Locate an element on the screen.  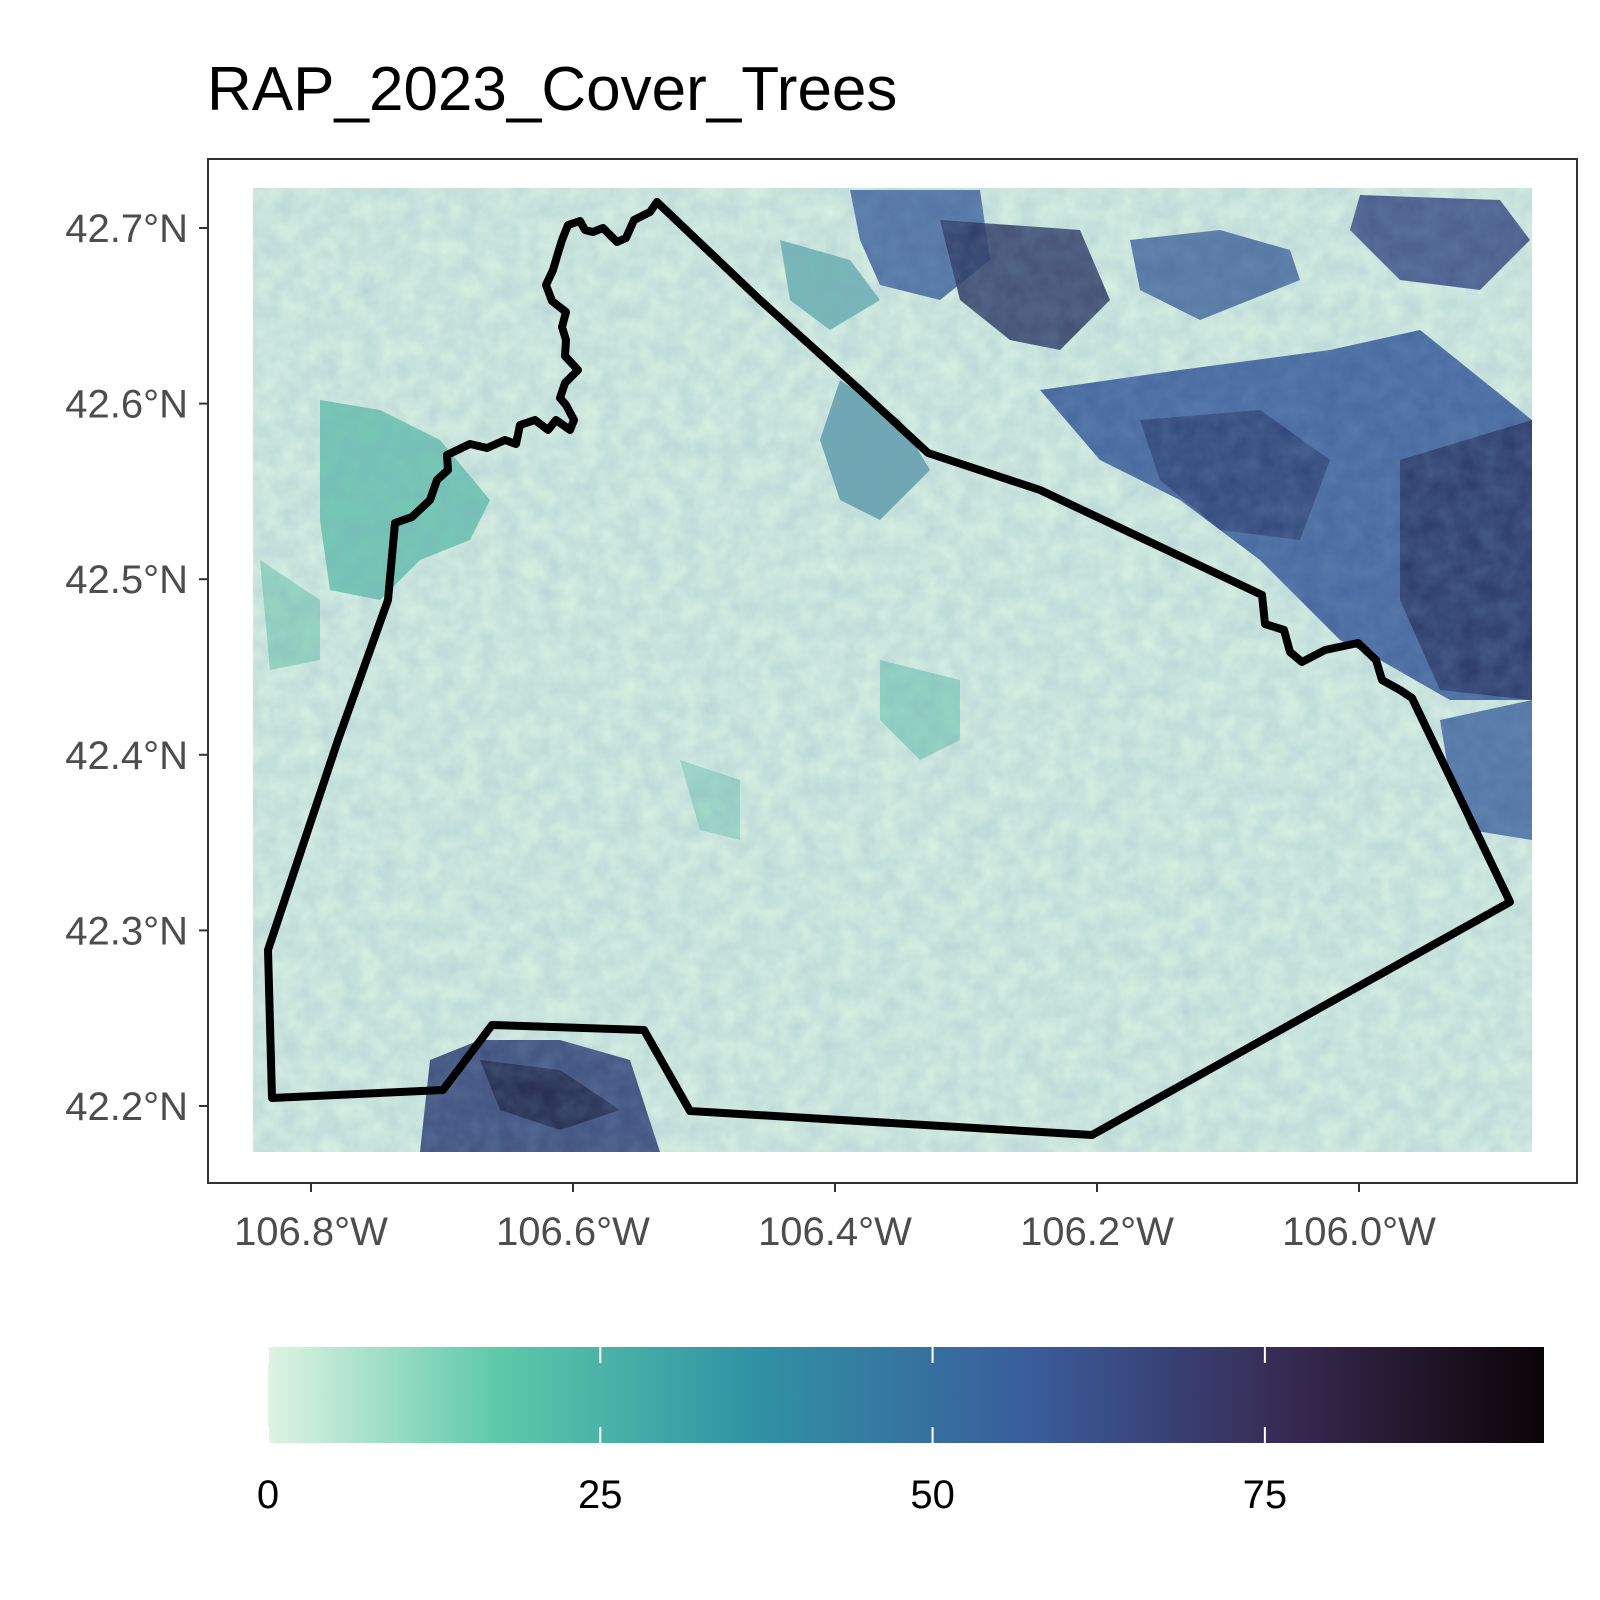
x-tick-label: 106.6°W is located at coordinates (573, 1232).